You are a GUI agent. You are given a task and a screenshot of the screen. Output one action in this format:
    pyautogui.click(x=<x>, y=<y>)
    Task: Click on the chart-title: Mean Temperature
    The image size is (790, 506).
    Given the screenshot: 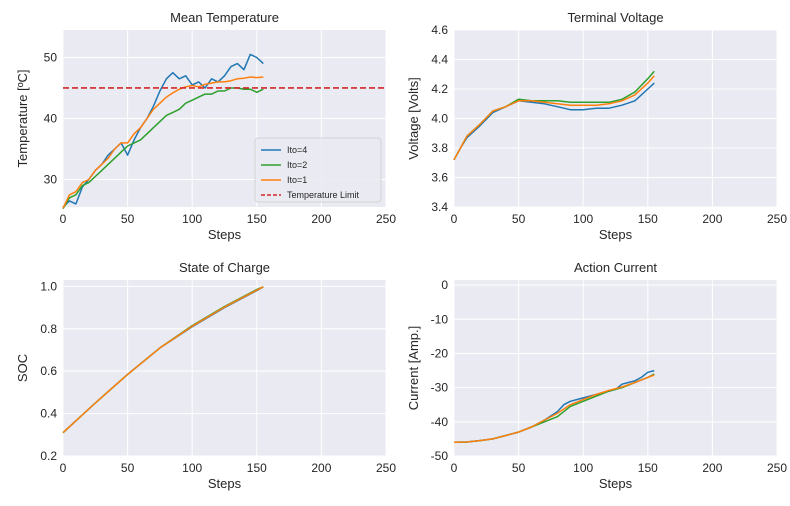 What is the action you would take?
    pyautogui.click(x=224, y=17)
    